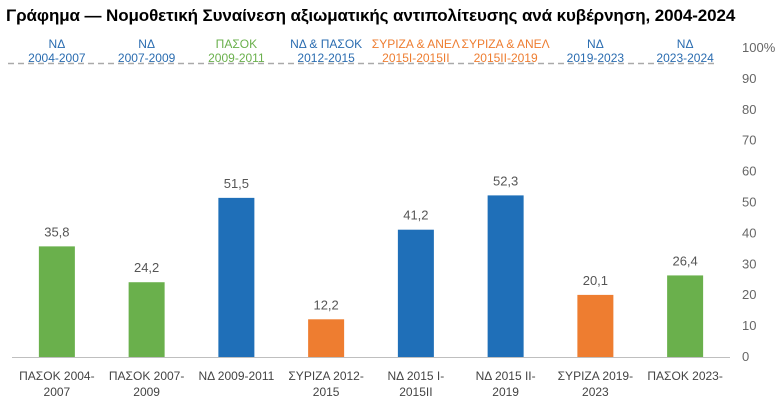  What do you see at coordinates (236, 58) in the screenshot?
I see `government-period-label: 2009-2011` at bounding box center [236, 58].